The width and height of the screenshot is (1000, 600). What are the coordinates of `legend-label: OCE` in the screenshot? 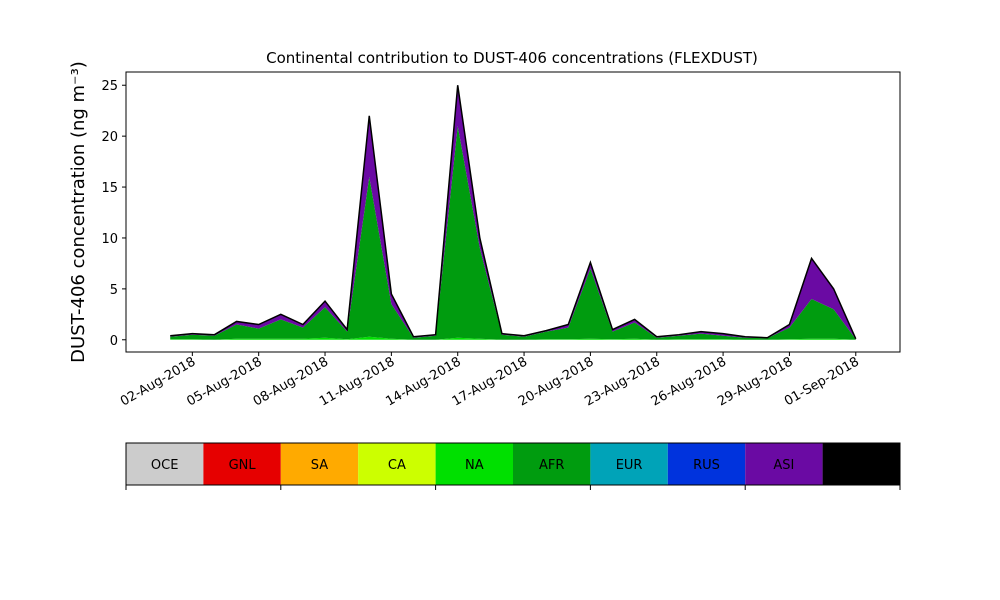 It's located at (165, 465).